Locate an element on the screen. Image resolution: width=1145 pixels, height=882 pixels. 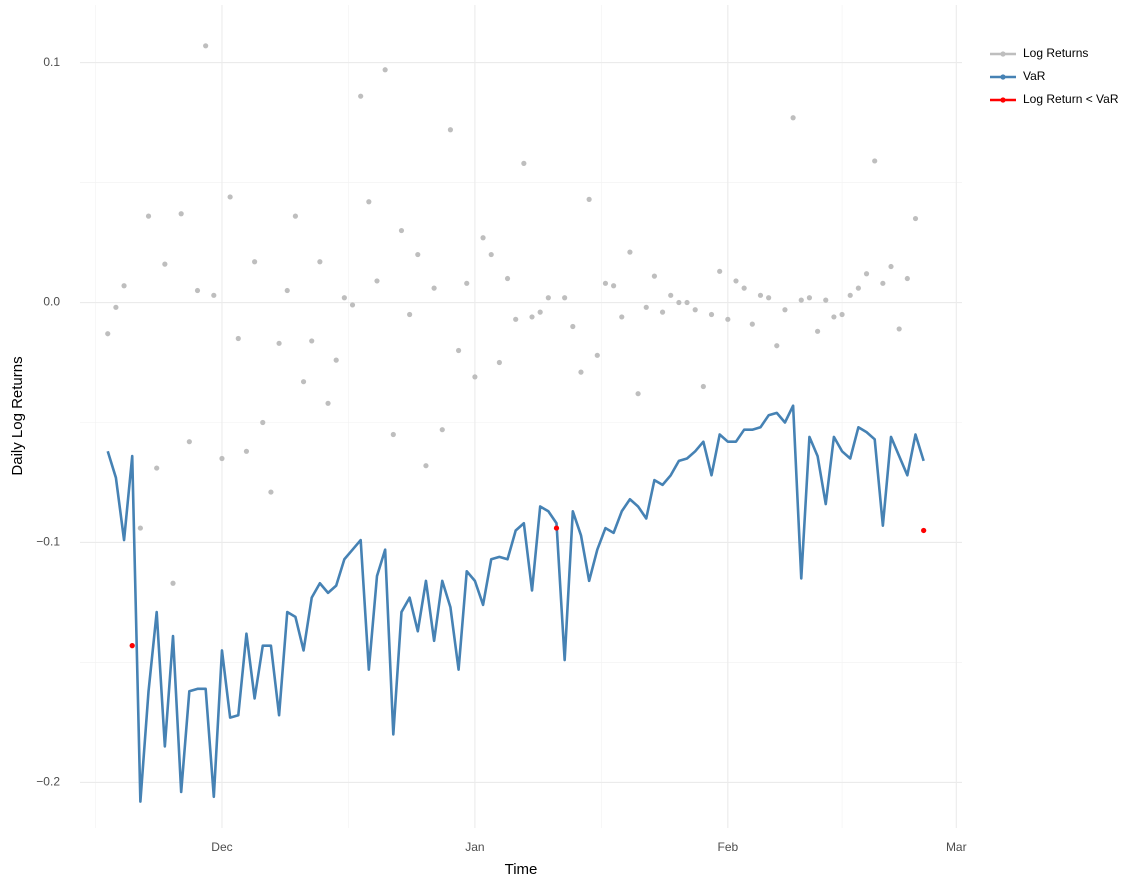
x-tick-label: Mar is located at coordinates (956, 847).